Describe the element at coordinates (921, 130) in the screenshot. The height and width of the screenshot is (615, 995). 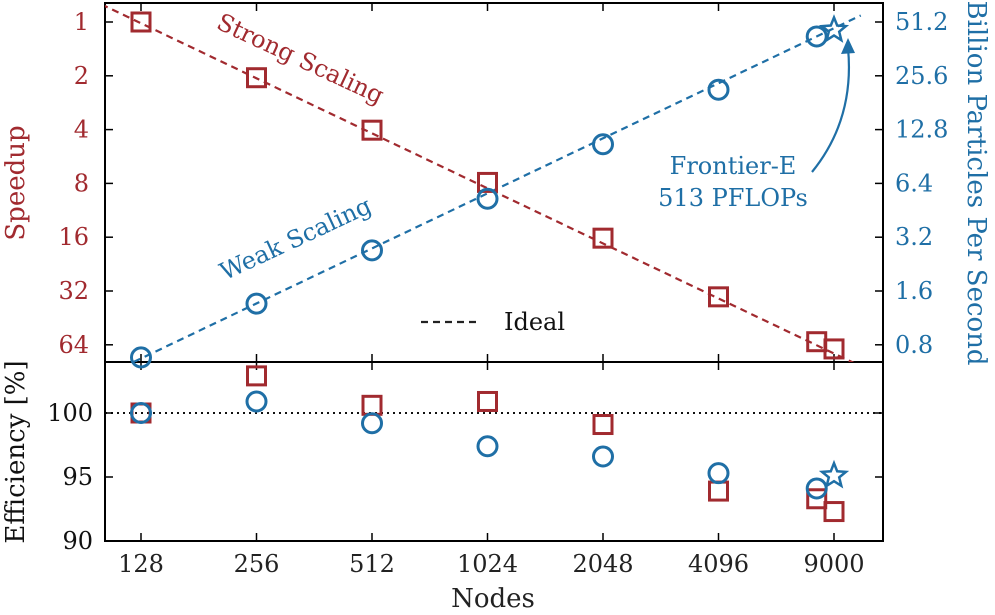
I see `rate-tick-label: 12.8` at that location.